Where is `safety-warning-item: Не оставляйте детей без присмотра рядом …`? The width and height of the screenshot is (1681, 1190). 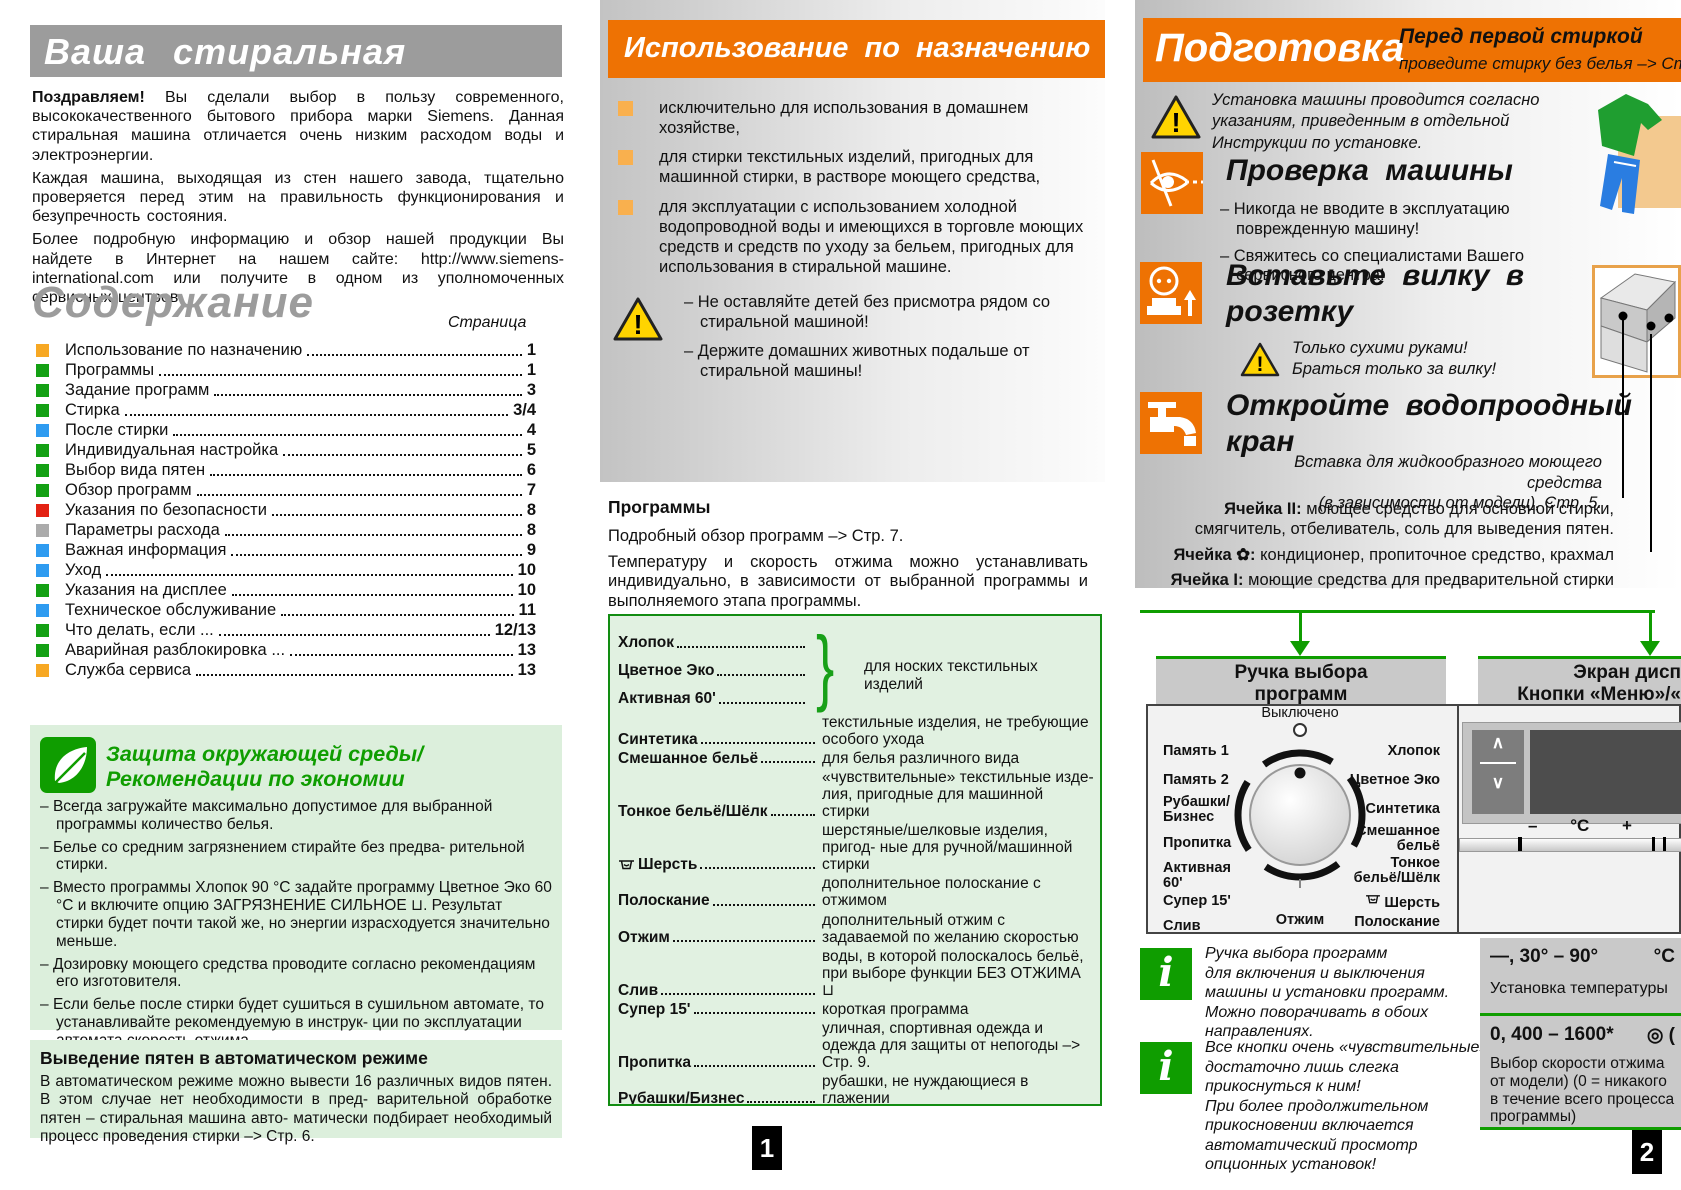
safety-warning-item: Не оставляйте детей без присмотра рядом … is located at coordinates (888, 312).